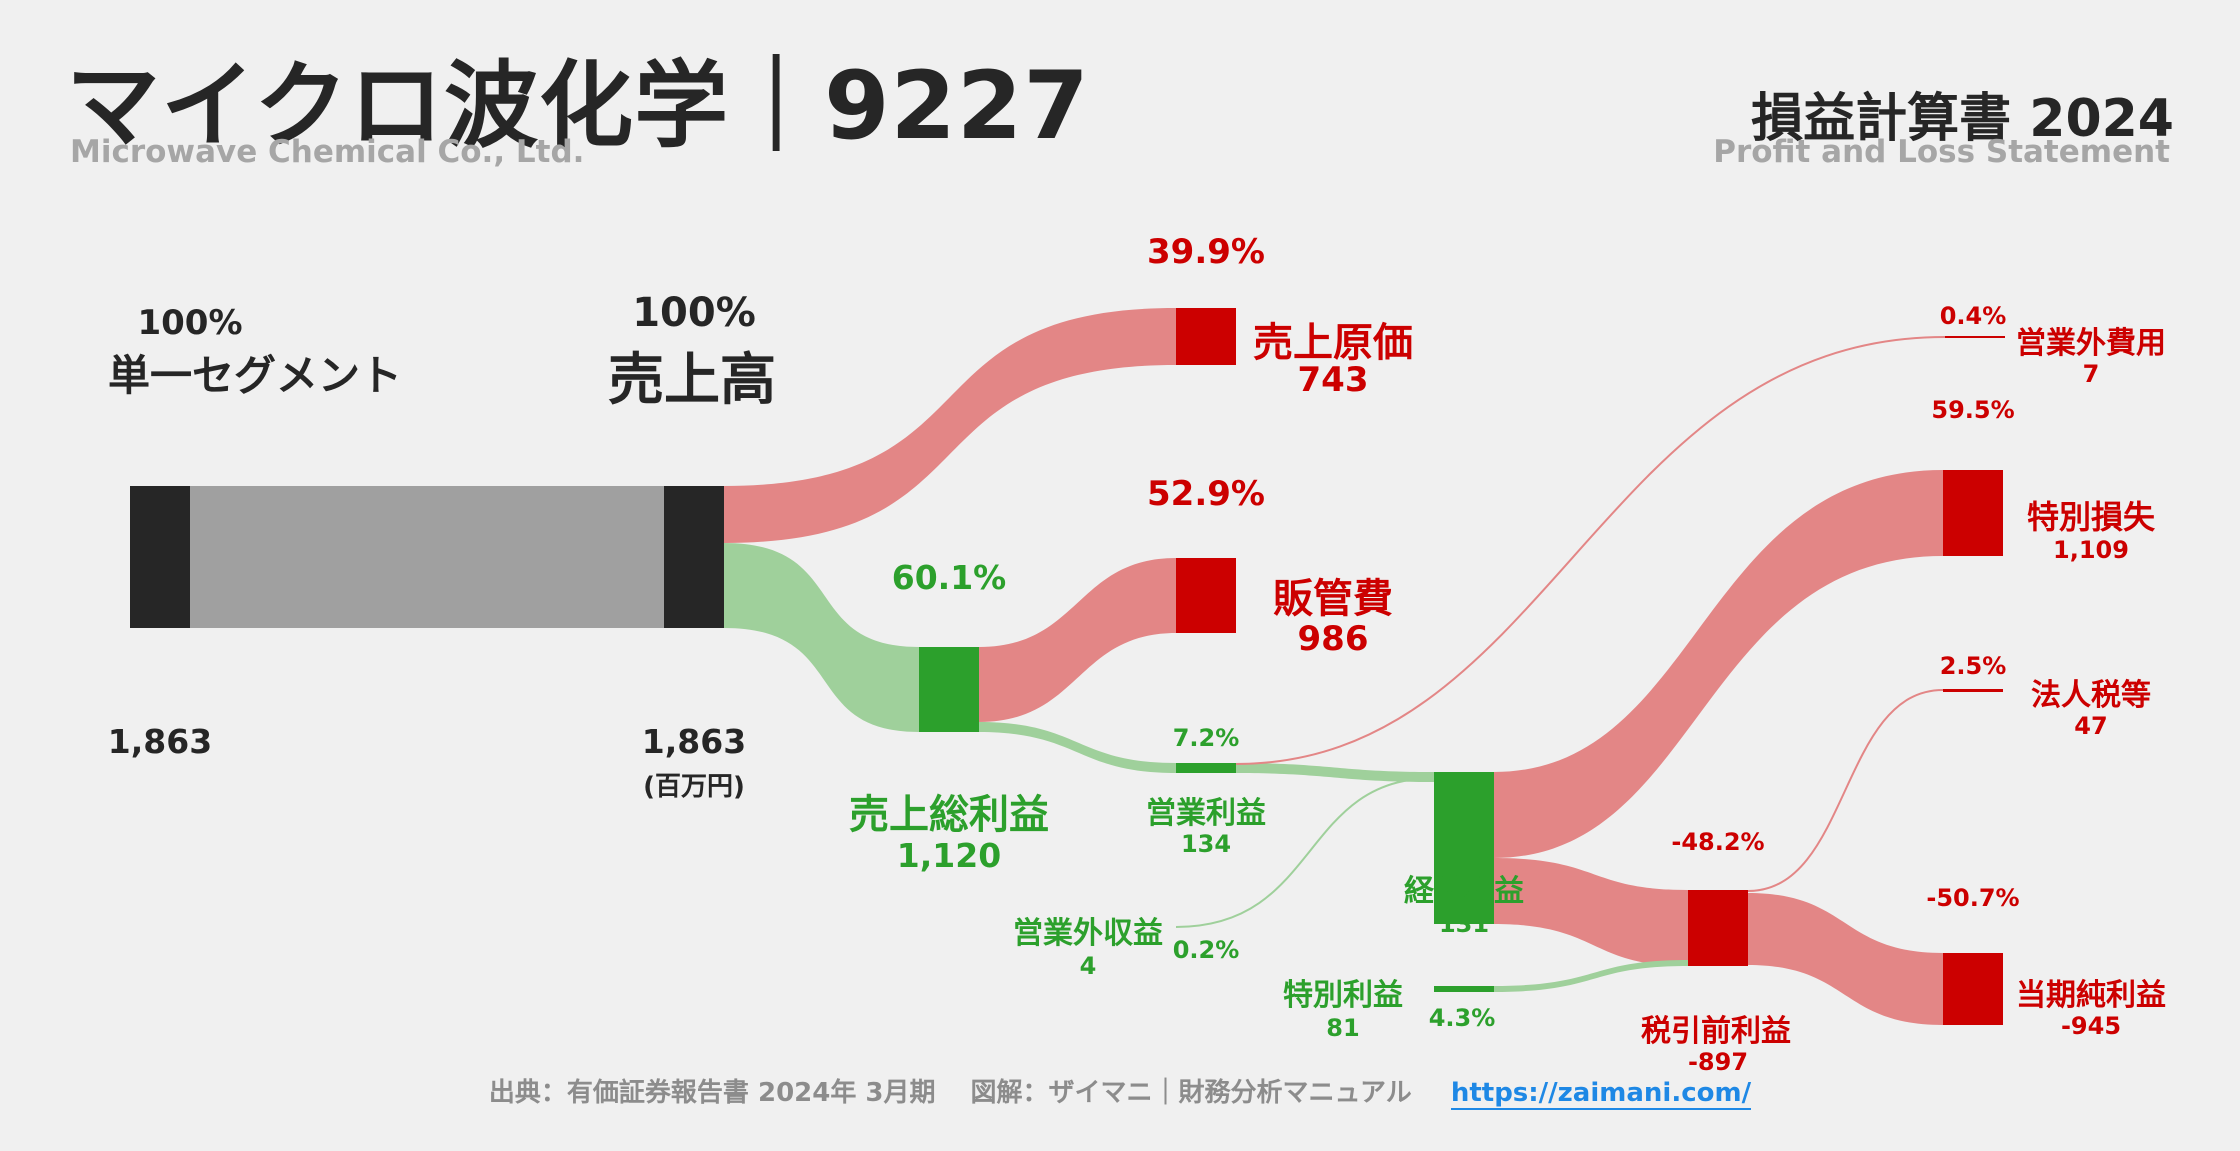 The image size is (2240, 1151). I want to click on net-income-value: -945, so click(2091, 1026).